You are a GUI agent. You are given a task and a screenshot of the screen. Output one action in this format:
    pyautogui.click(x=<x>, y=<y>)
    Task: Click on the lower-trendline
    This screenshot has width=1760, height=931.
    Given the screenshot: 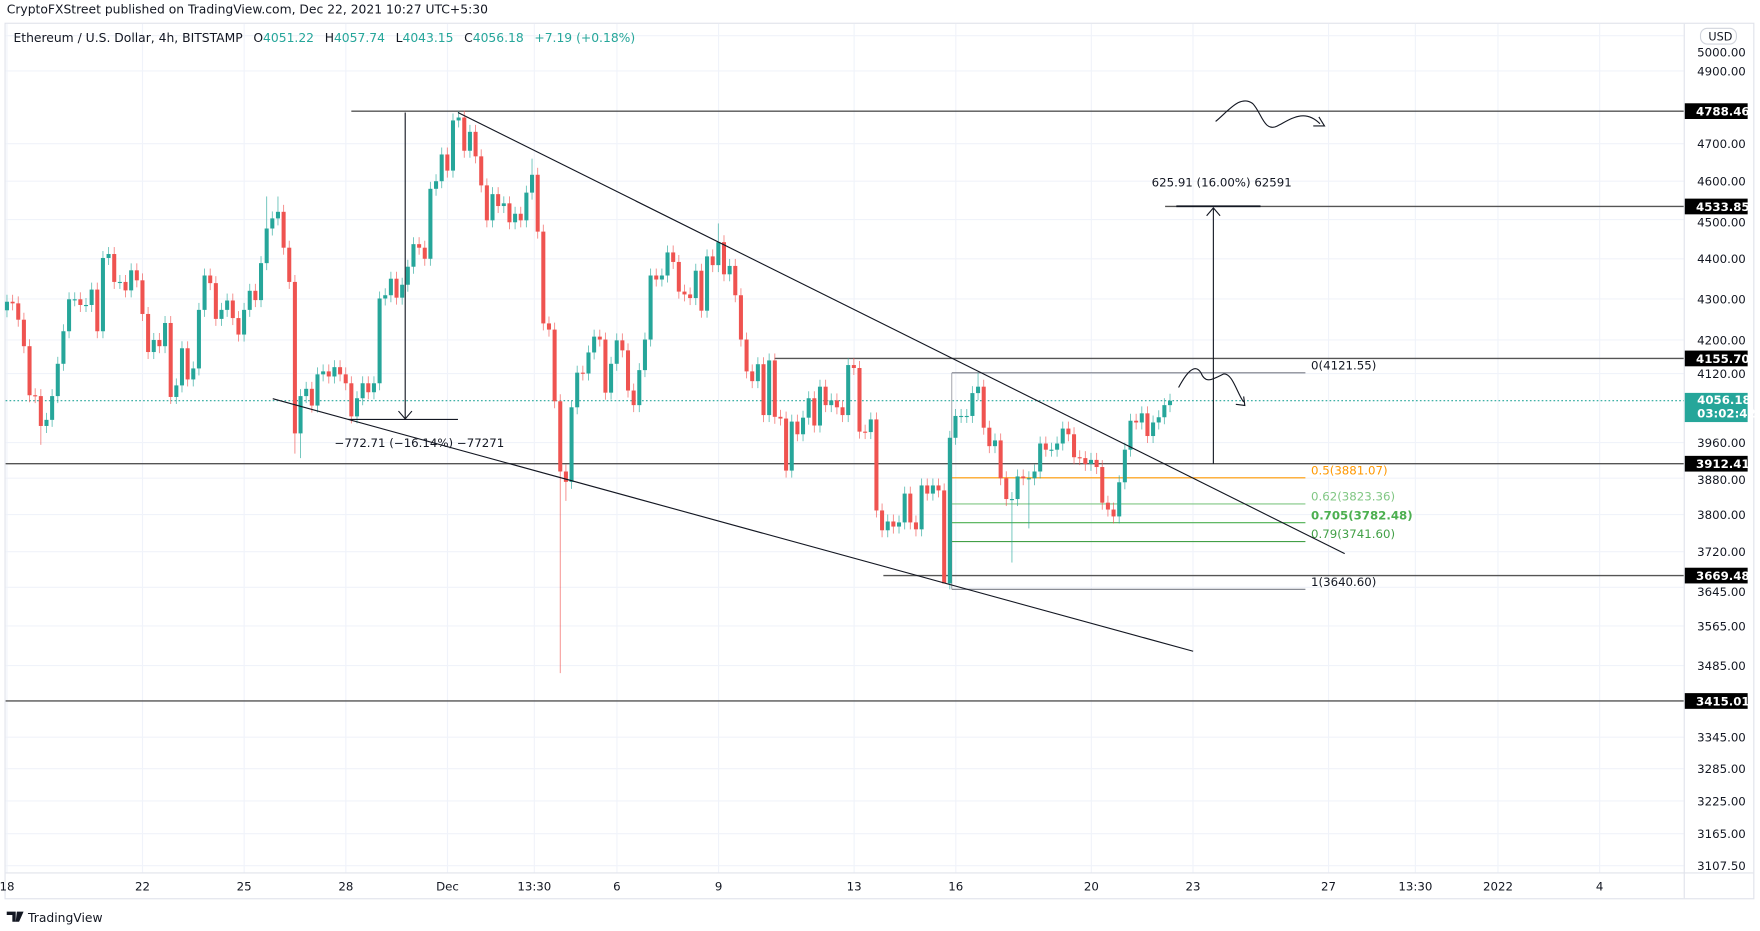 What is the action you would take?
    pyautogui.click(x=733, y=525)
    